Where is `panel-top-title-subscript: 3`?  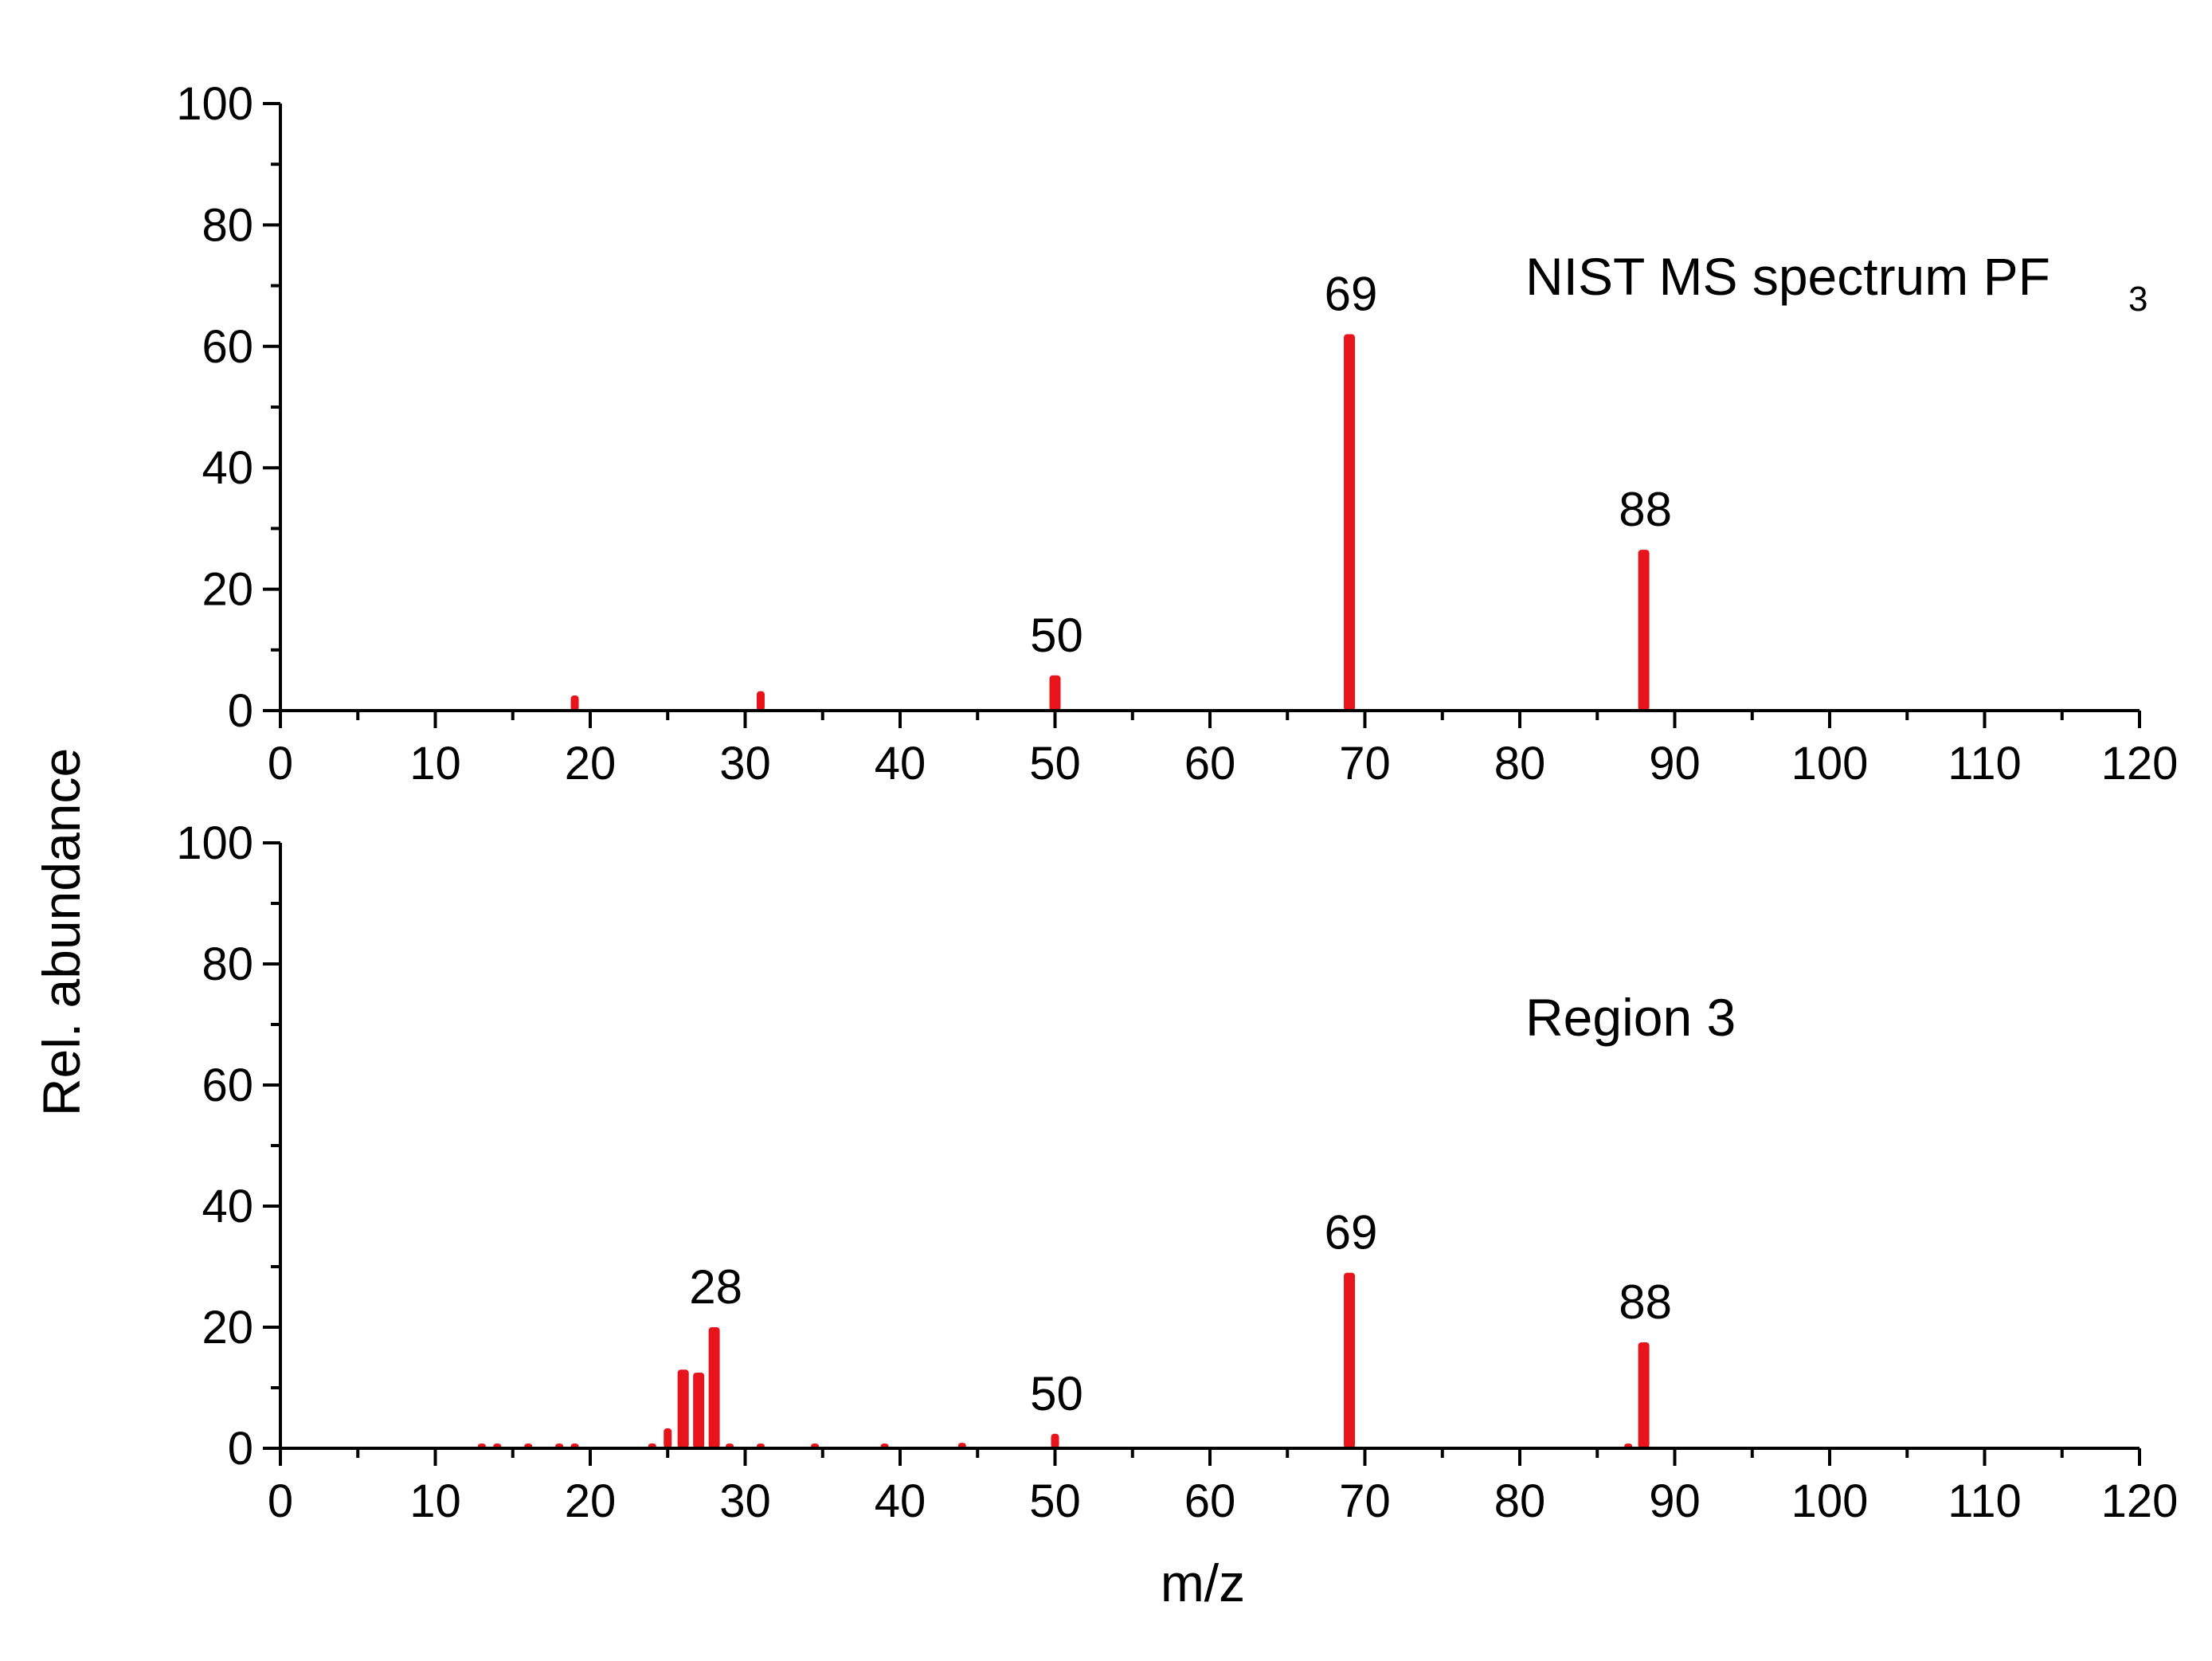 panel-top-title-subscript: 3 is located at coordinates (2137, 299).